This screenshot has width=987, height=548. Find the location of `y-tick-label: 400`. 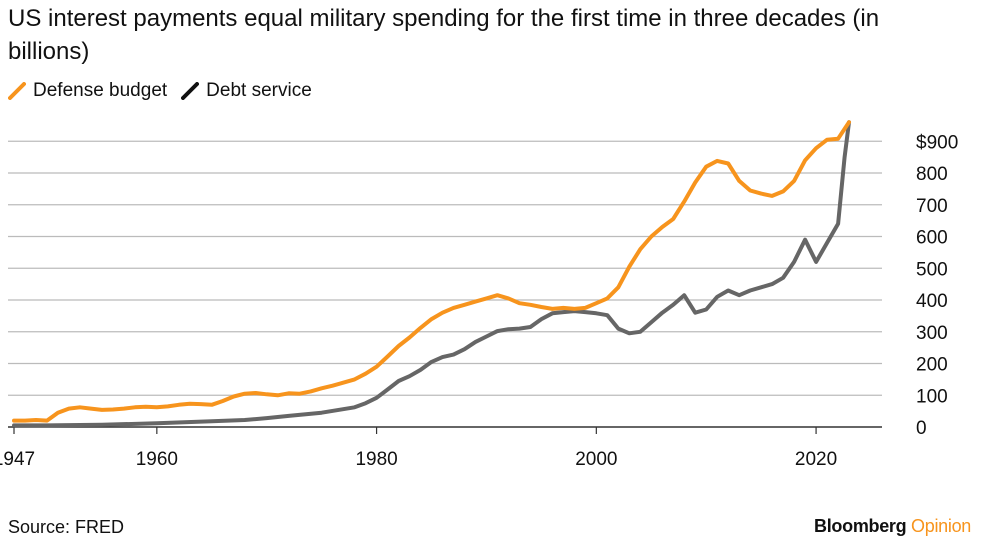

y-tick-label: 400 is located at coordinates (932, 301).